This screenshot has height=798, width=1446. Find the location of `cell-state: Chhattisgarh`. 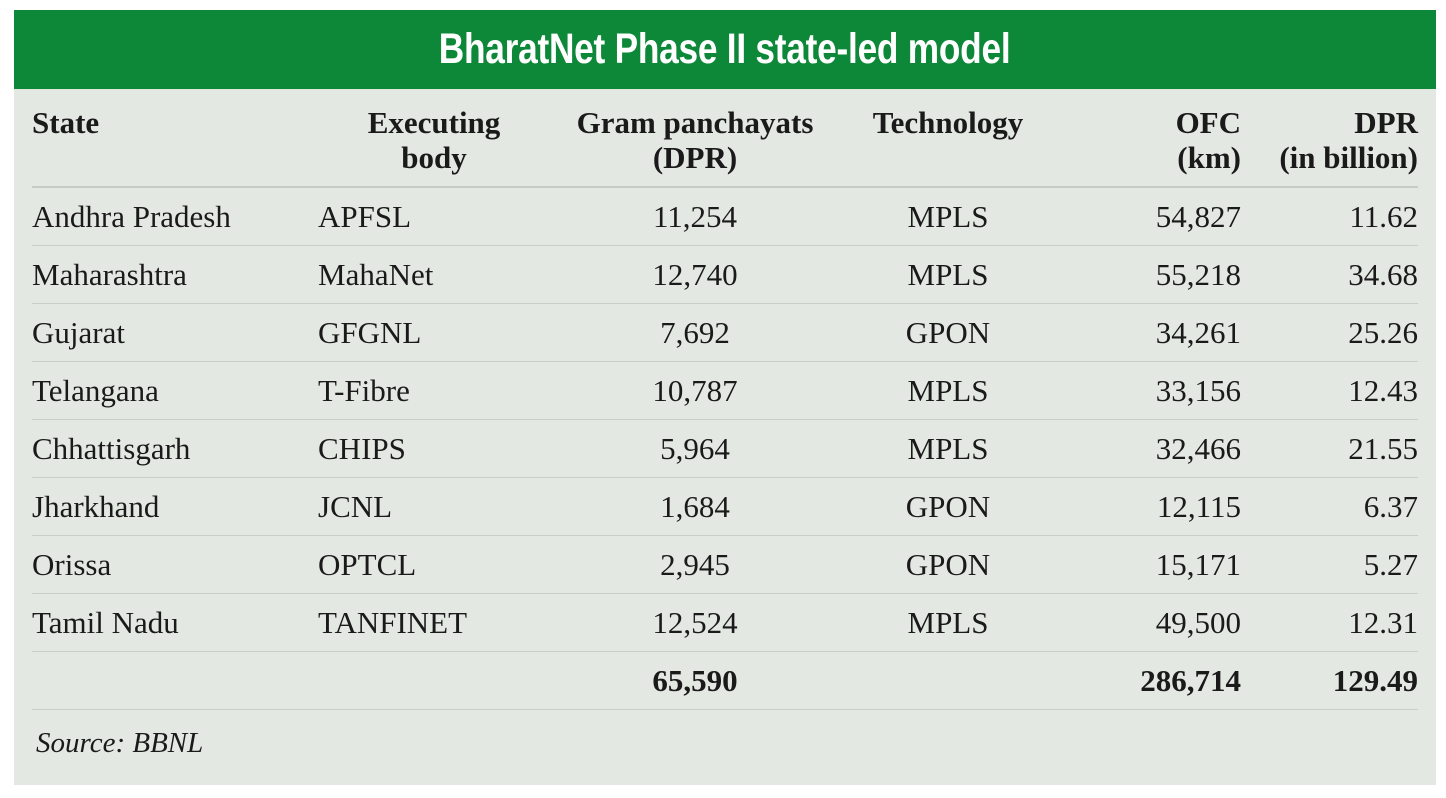

cell-state: Chhattisgarh is located at coordinates (175, 449).